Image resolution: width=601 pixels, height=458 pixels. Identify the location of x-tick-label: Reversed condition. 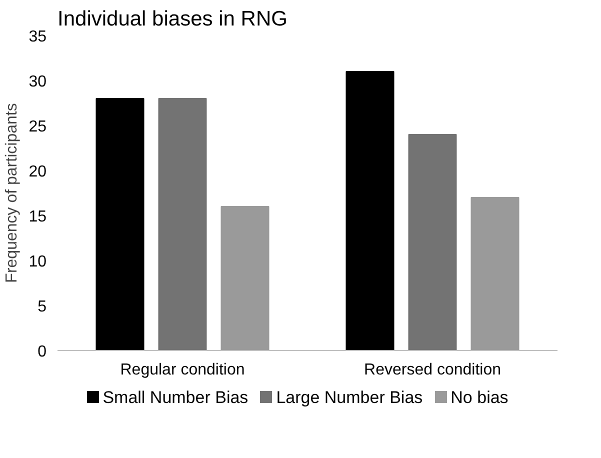
(432, 370).